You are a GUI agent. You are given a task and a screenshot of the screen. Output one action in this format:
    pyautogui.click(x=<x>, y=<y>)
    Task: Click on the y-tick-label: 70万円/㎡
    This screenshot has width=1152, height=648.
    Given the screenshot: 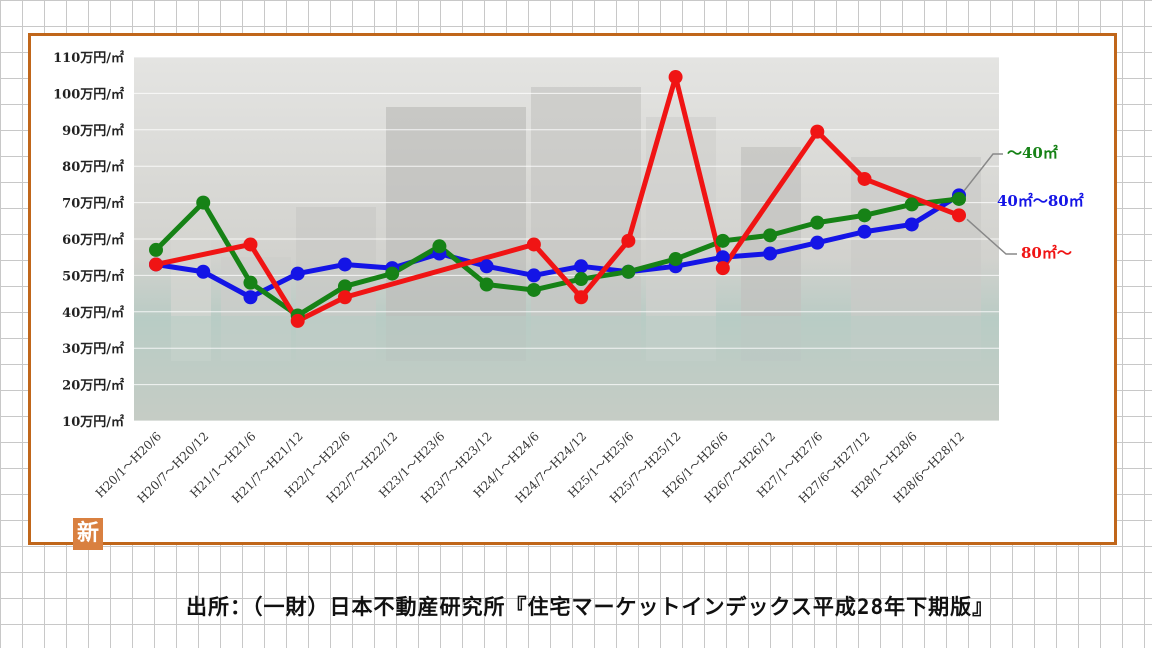 What is the action you would take?
    pyautogui.click(x=93, y=204)
    